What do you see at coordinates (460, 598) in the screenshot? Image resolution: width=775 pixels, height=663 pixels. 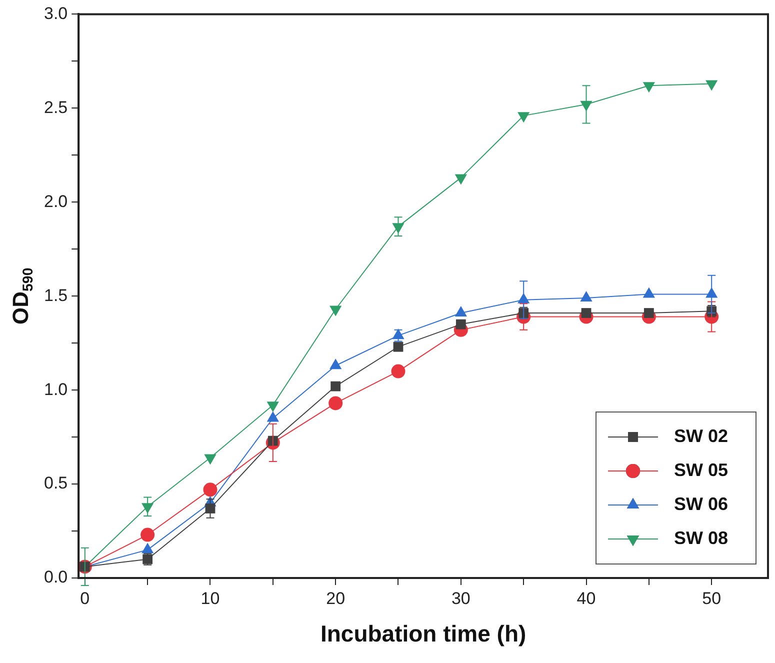 I see `x-tick-label: 30` at bounding box center [460, 598].